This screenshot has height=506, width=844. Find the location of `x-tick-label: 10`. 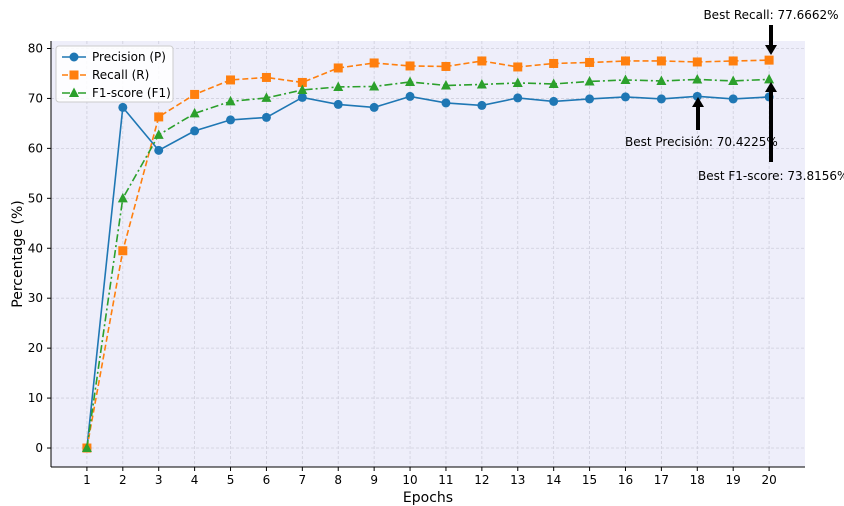

x-tick-label: 10 is located at coordinates (409, 480).